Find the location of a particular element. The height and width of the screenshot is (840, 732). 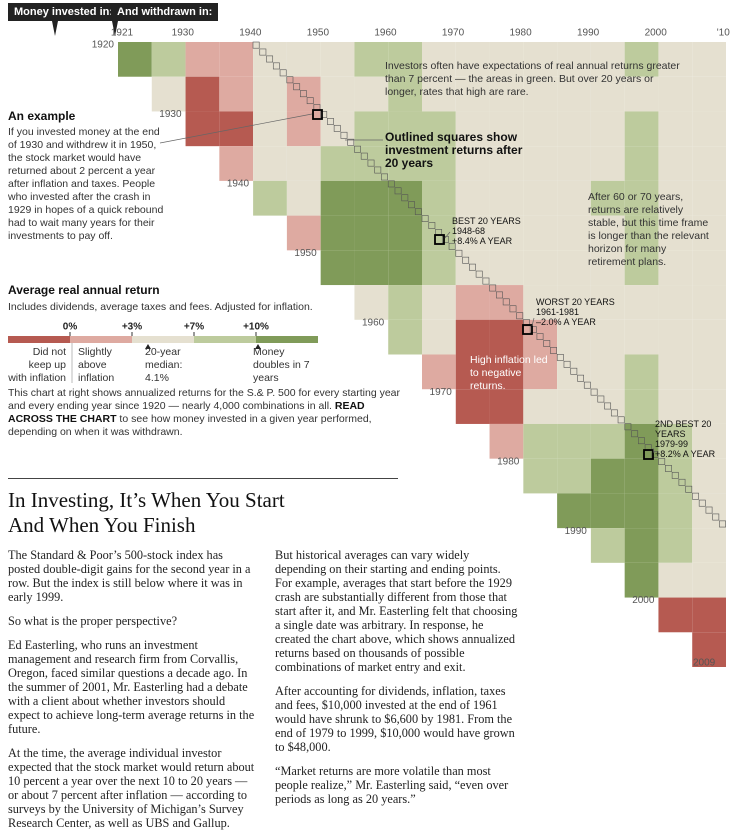

annotation: BEST 20 YEARS 1948-68 +8.4% A YEAR is located at coordinates (486, 231).